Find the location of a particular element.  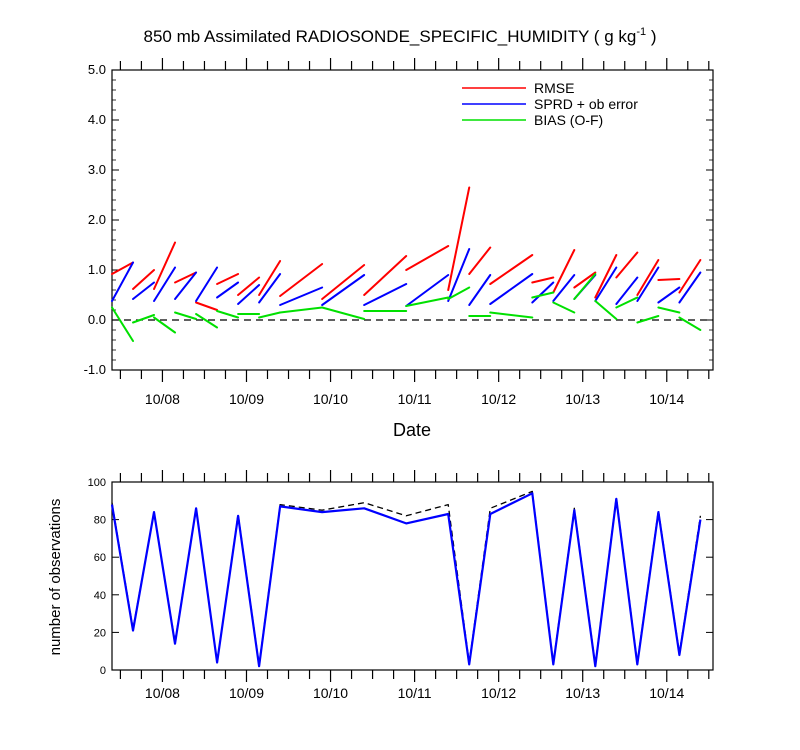

series-bias-o-f- is located at coordinates (406, 307).